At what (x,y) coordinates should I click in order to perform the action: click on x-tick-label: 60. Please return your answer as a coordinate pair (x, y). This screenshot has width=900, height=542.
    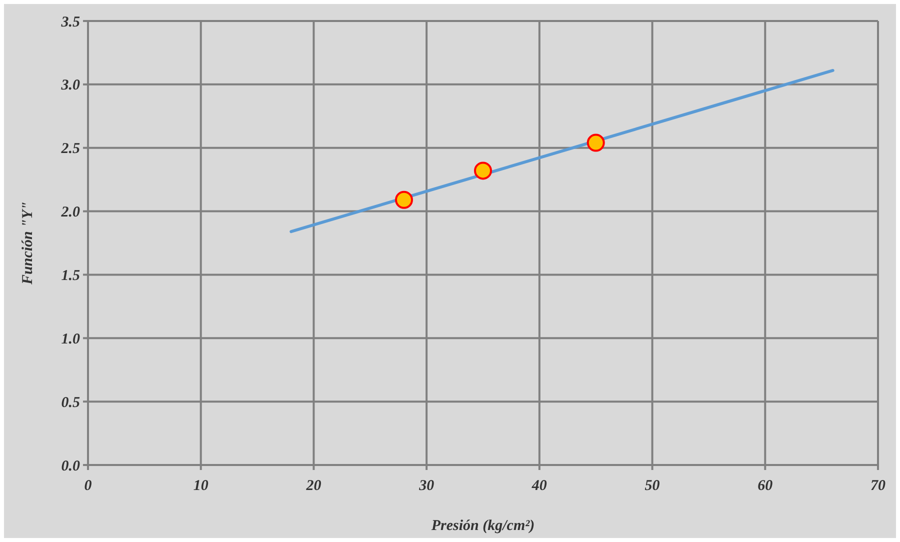
    Looking at the image, I should click on (766, 486).